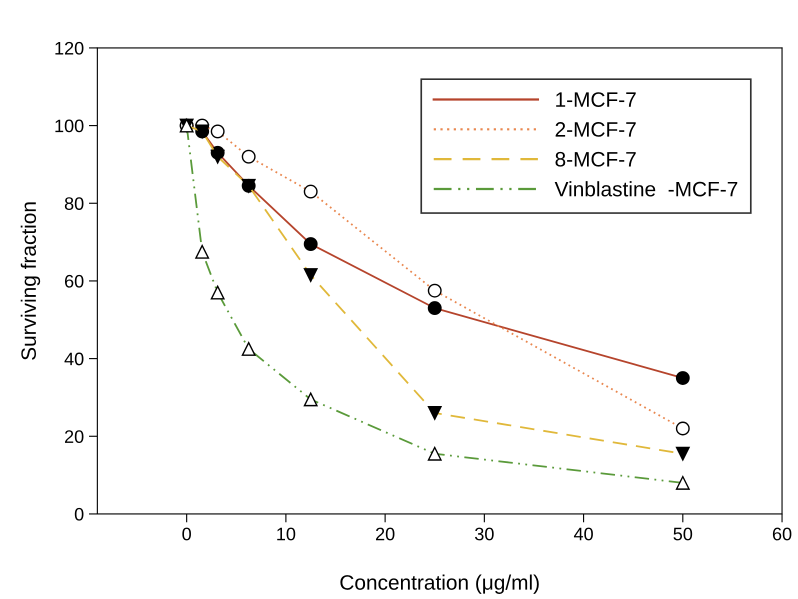 Image resolution: width=798 pixels, height=599 pixels. What do you see at coordinates (79, 514) in the screenshot?
I see `y-tick-label: 0` at bounding box center [79, 514].